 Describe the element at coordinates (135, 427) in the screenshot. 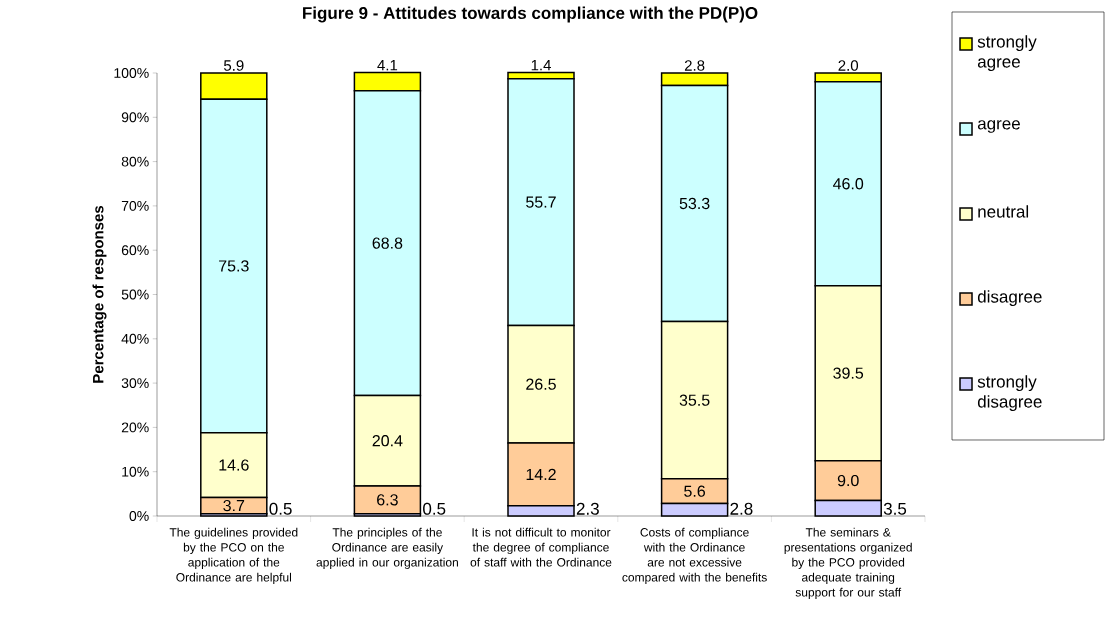

I see `y-tick-label: 20%` at that location.